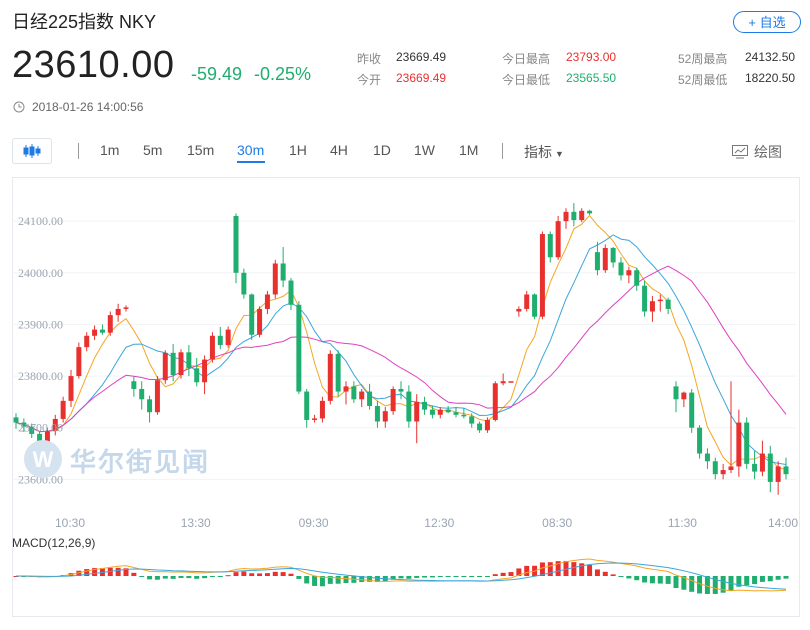 This screenshot has width=810, height=630. I want to click on stat-prev-close-value: 23669.49, so click(421, 57).